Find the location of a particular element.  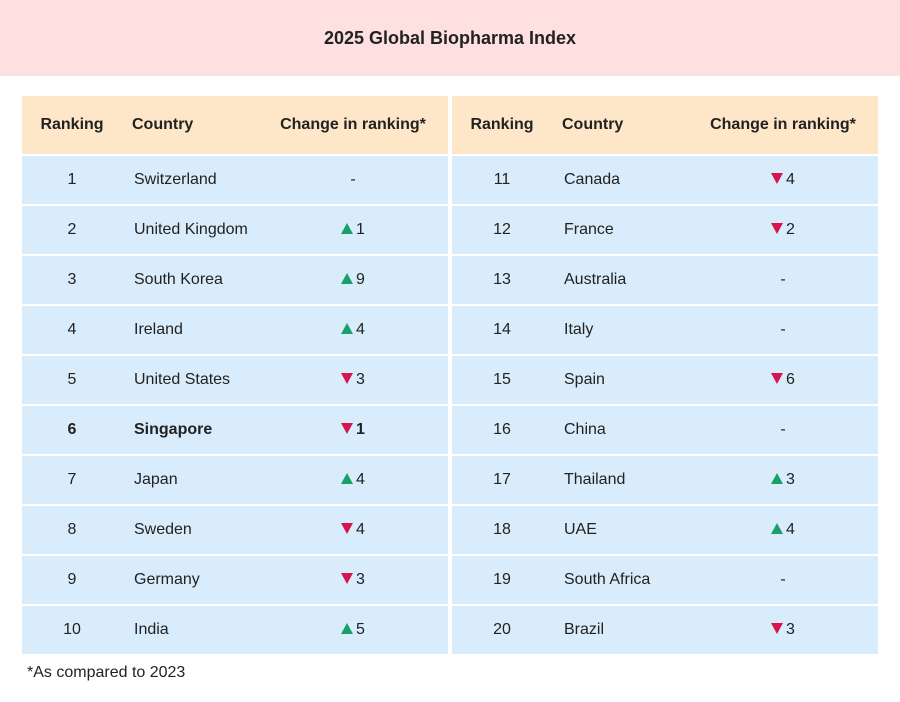

country-cell: Thailand is located at coordinates (620, 480).